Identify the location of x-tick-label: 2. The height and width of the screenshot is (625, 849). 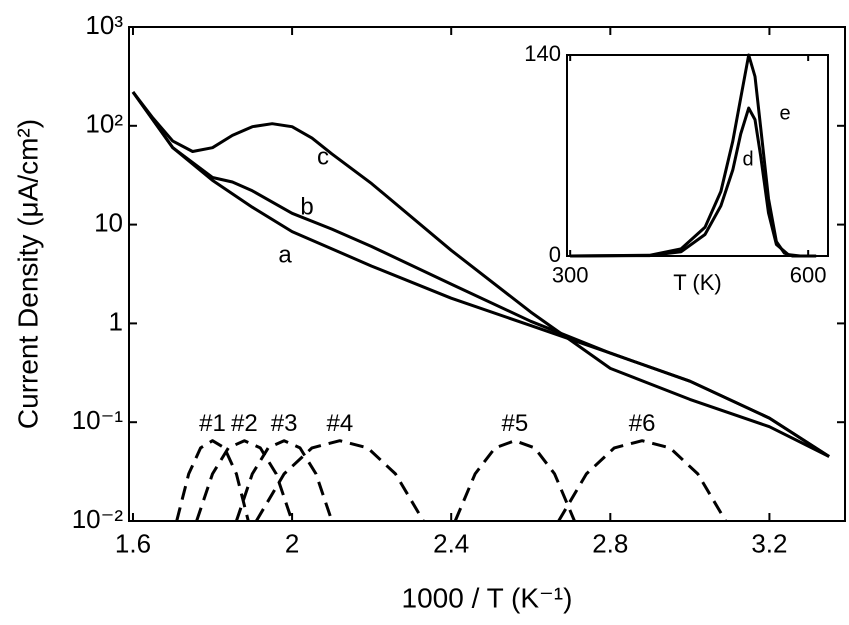
(292, 544).